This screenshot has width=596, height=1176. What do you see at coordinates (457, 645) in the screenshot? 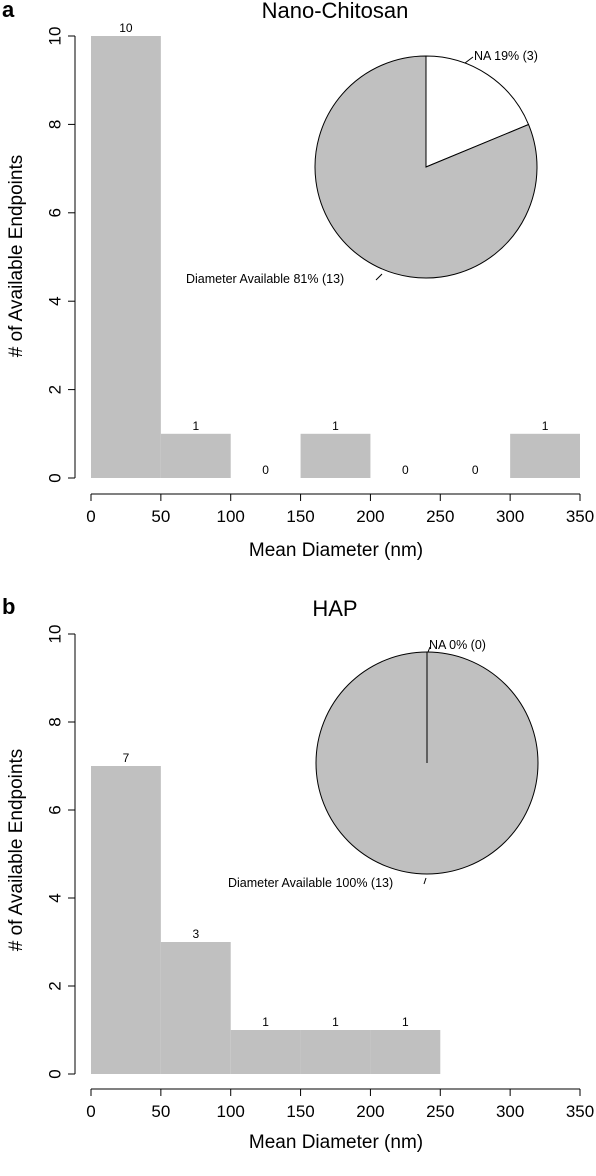
I see `pie-slice-label: NA 0% (0)` at bounding box center [457, 645].